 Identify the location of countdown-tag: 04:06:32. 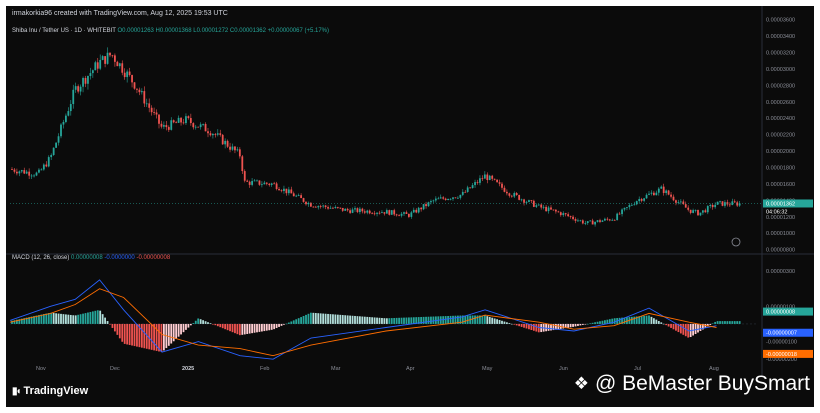
(776, 212).